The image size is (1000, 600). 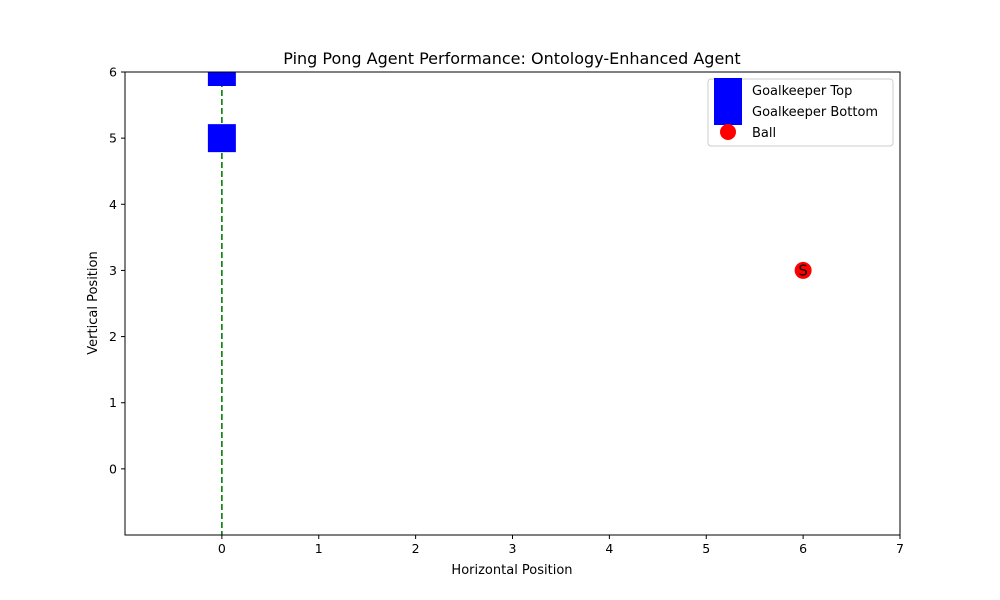 I want to click on ball-marker, so click(x=803, y=270).